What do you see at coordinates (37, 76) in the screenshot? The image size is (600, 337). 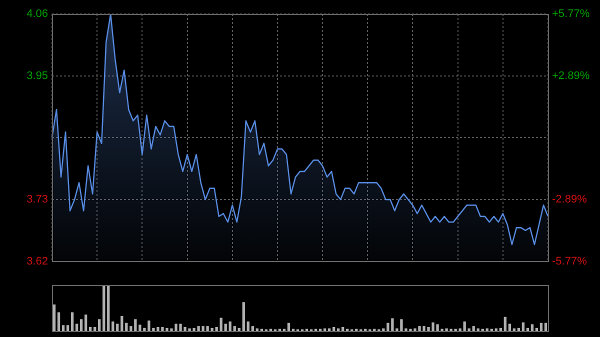 I see `y-tick-label: 3.95` at bounding box center [37, 76].